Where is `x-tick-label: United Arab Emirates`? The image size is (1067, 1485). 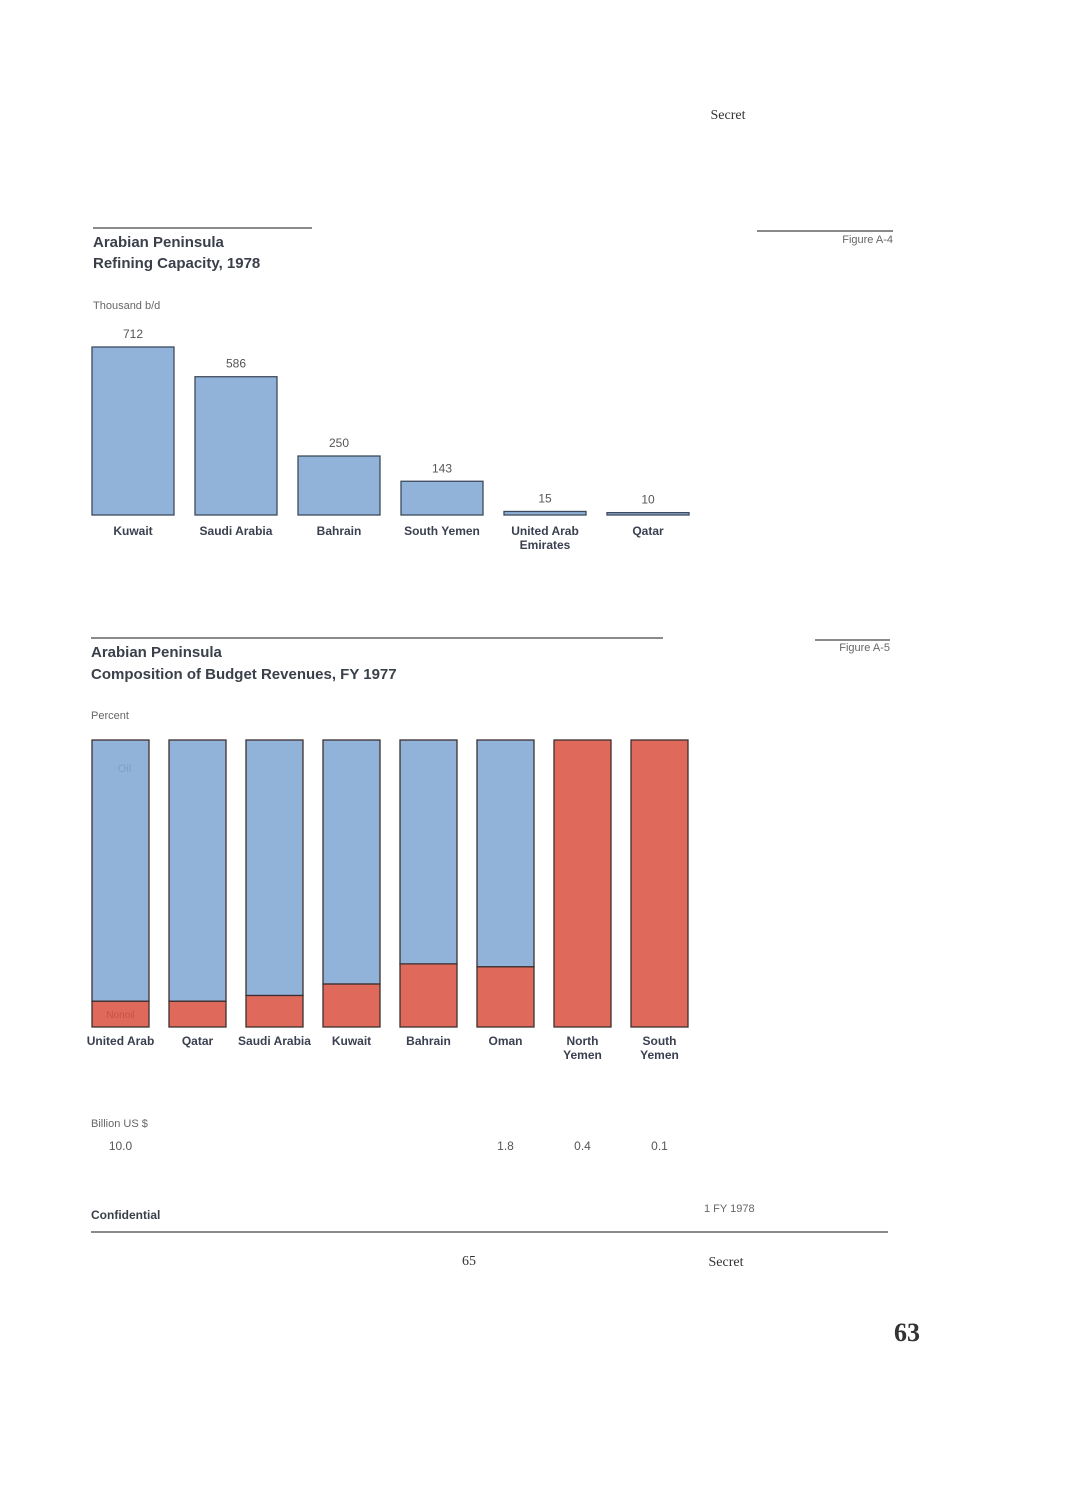
x-tick-label: United Arab Emirates is located at coordinates (545, 538).